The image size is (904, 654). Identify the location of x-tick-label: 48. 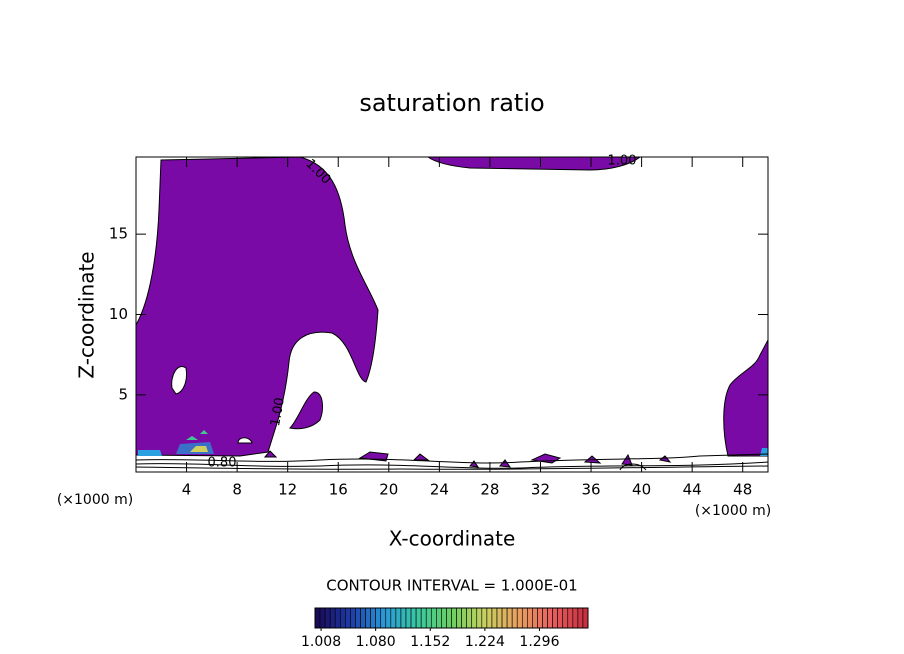
(742, 490).